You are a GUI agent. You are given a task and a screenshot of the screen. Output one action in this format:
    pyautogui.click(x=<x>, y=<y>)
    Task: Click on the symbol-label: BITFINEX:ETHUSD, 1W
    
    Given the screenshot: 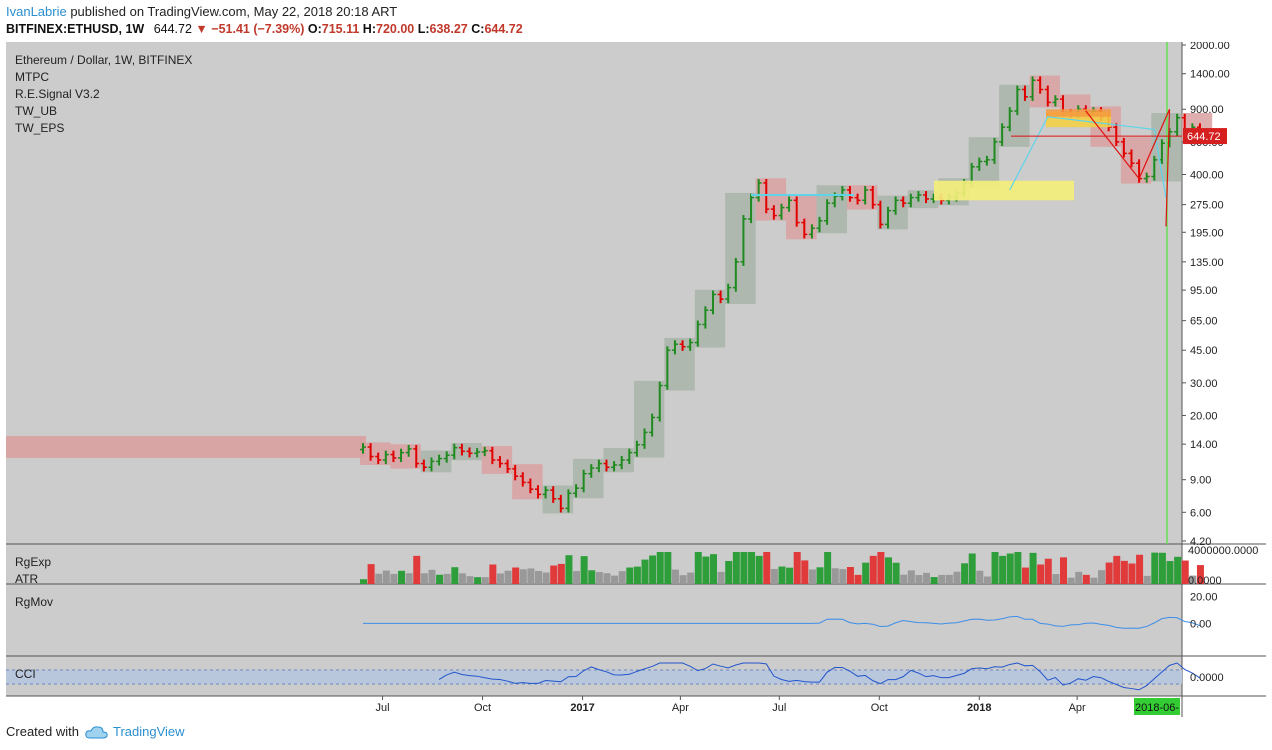 What is the action you would take?
    pyautogui.click(x=75, y=29)
    